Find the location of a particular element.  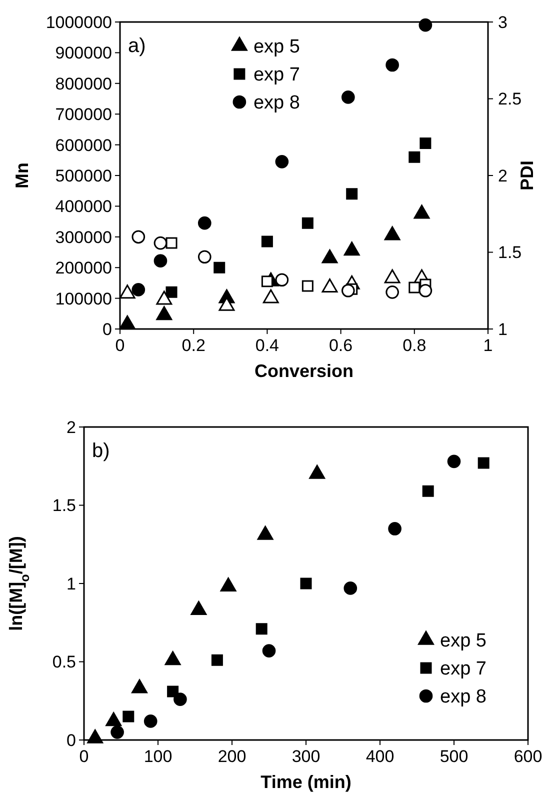

y2-tick-label: 3 is located at coordinates (503, 22).